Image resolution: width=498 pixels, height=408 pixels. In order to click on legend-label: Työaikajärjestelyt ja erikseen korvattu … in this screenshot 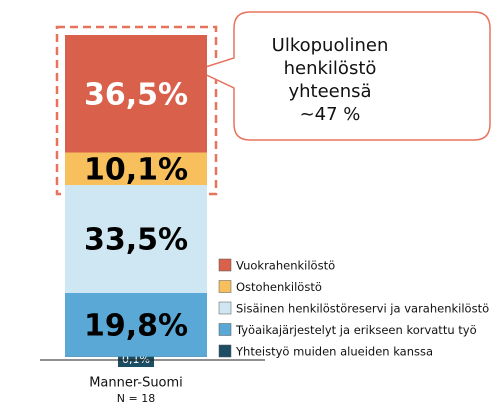, I will do `click(356, 330)`.